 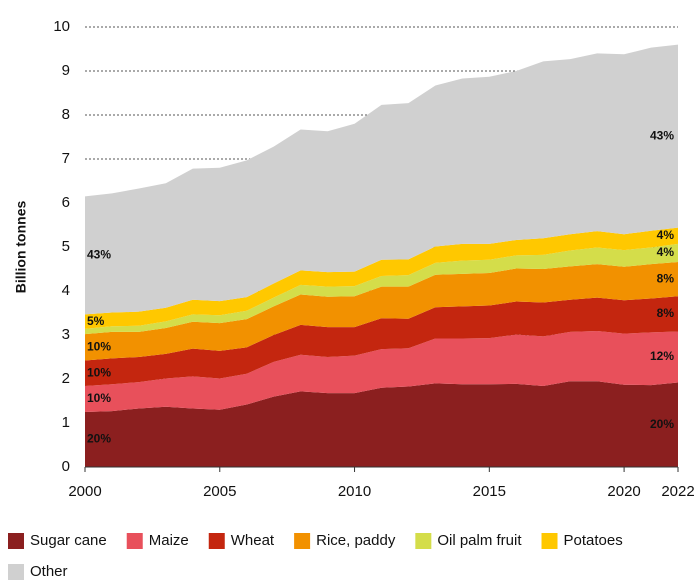 I want to click on y-tick-label: 6, so click(x=66, y=202).